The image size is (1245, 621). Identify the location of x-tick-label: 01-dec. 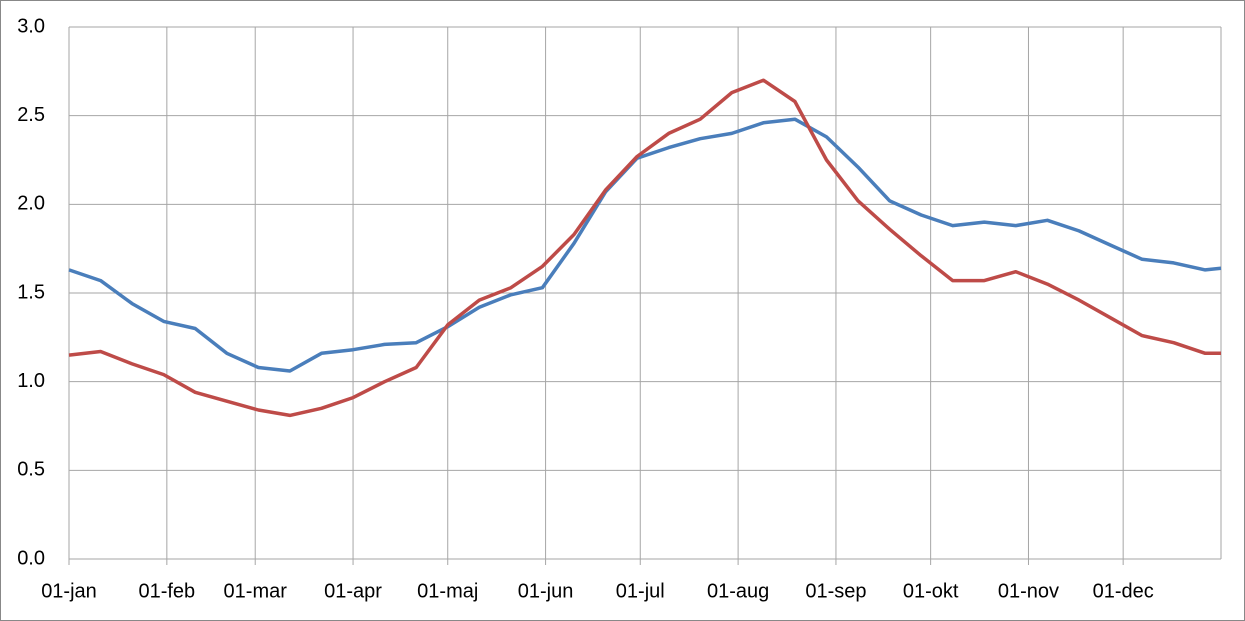
(1123, 591).